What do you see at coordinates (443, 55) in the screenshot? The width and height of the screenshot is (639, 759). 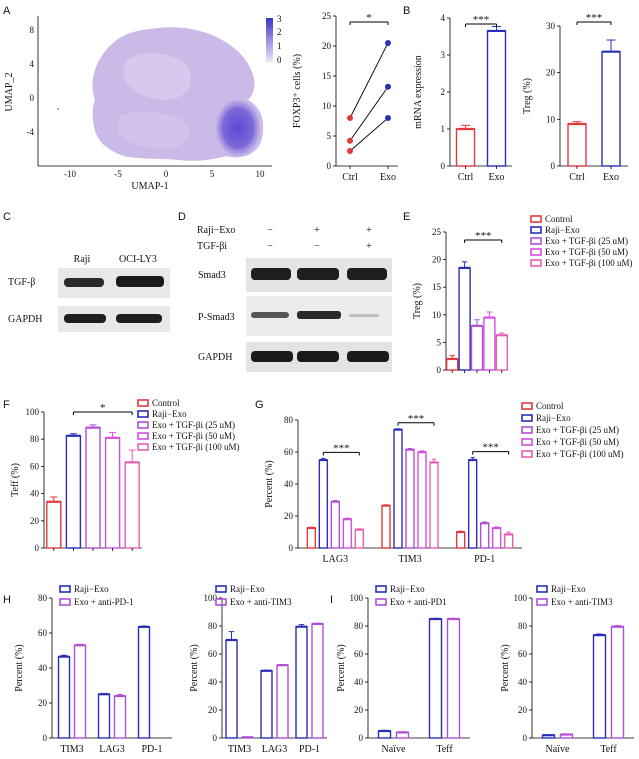 I see `y-tick-label: 3` at bounding box center [443, 55].